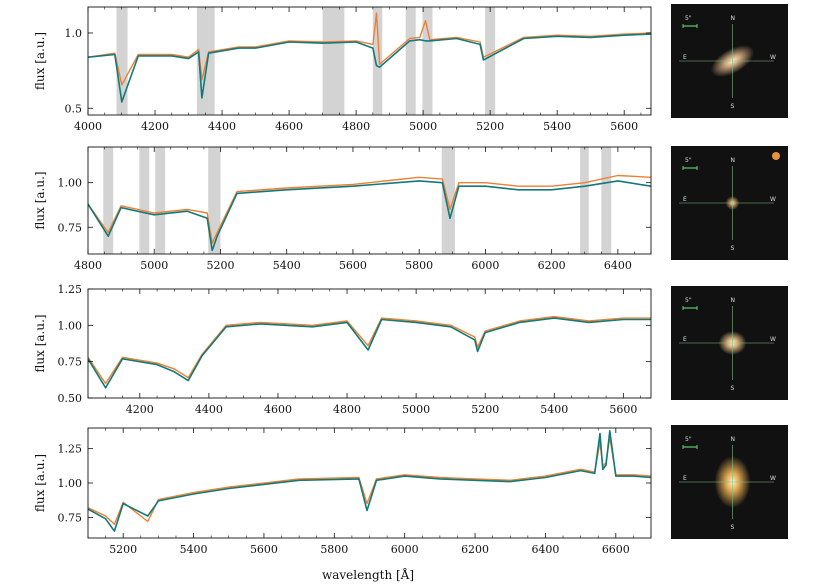 This screenshot has width=830, height=587. Describe the element at coordinates (729, 203) in the screenshot. I see `galaxy-cutout-2: 5" N S E W` at that location.